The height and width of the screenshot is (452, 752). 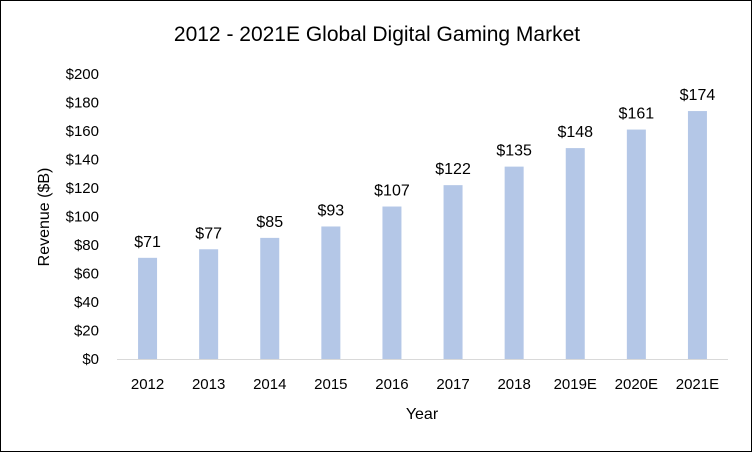 I want to click on data-label: $122, so click(x=453, y=169).